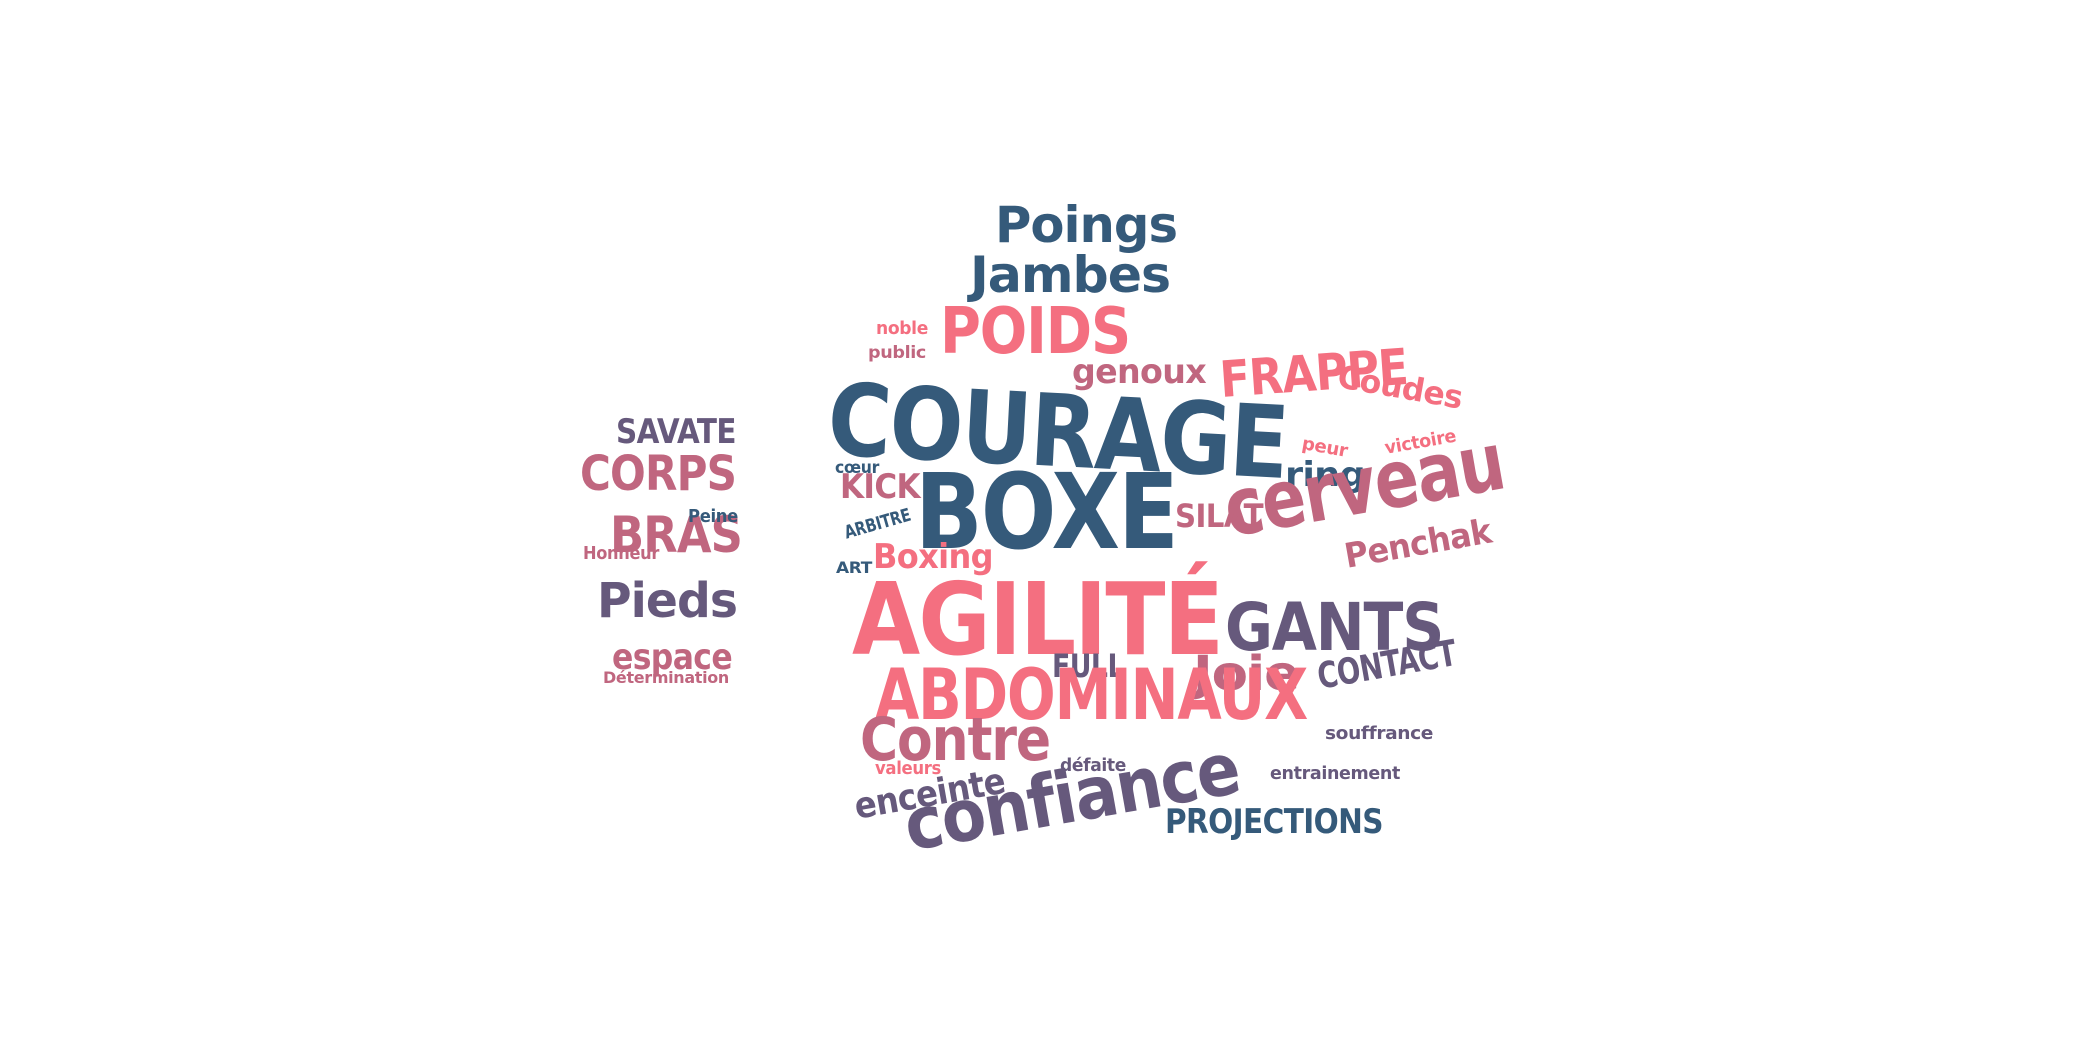 The image size is (2088, 1044). What do you see at coordinates (902, 328) in the screenshot?
I see `cloud-word: noble` at bounding box center [902, 328].